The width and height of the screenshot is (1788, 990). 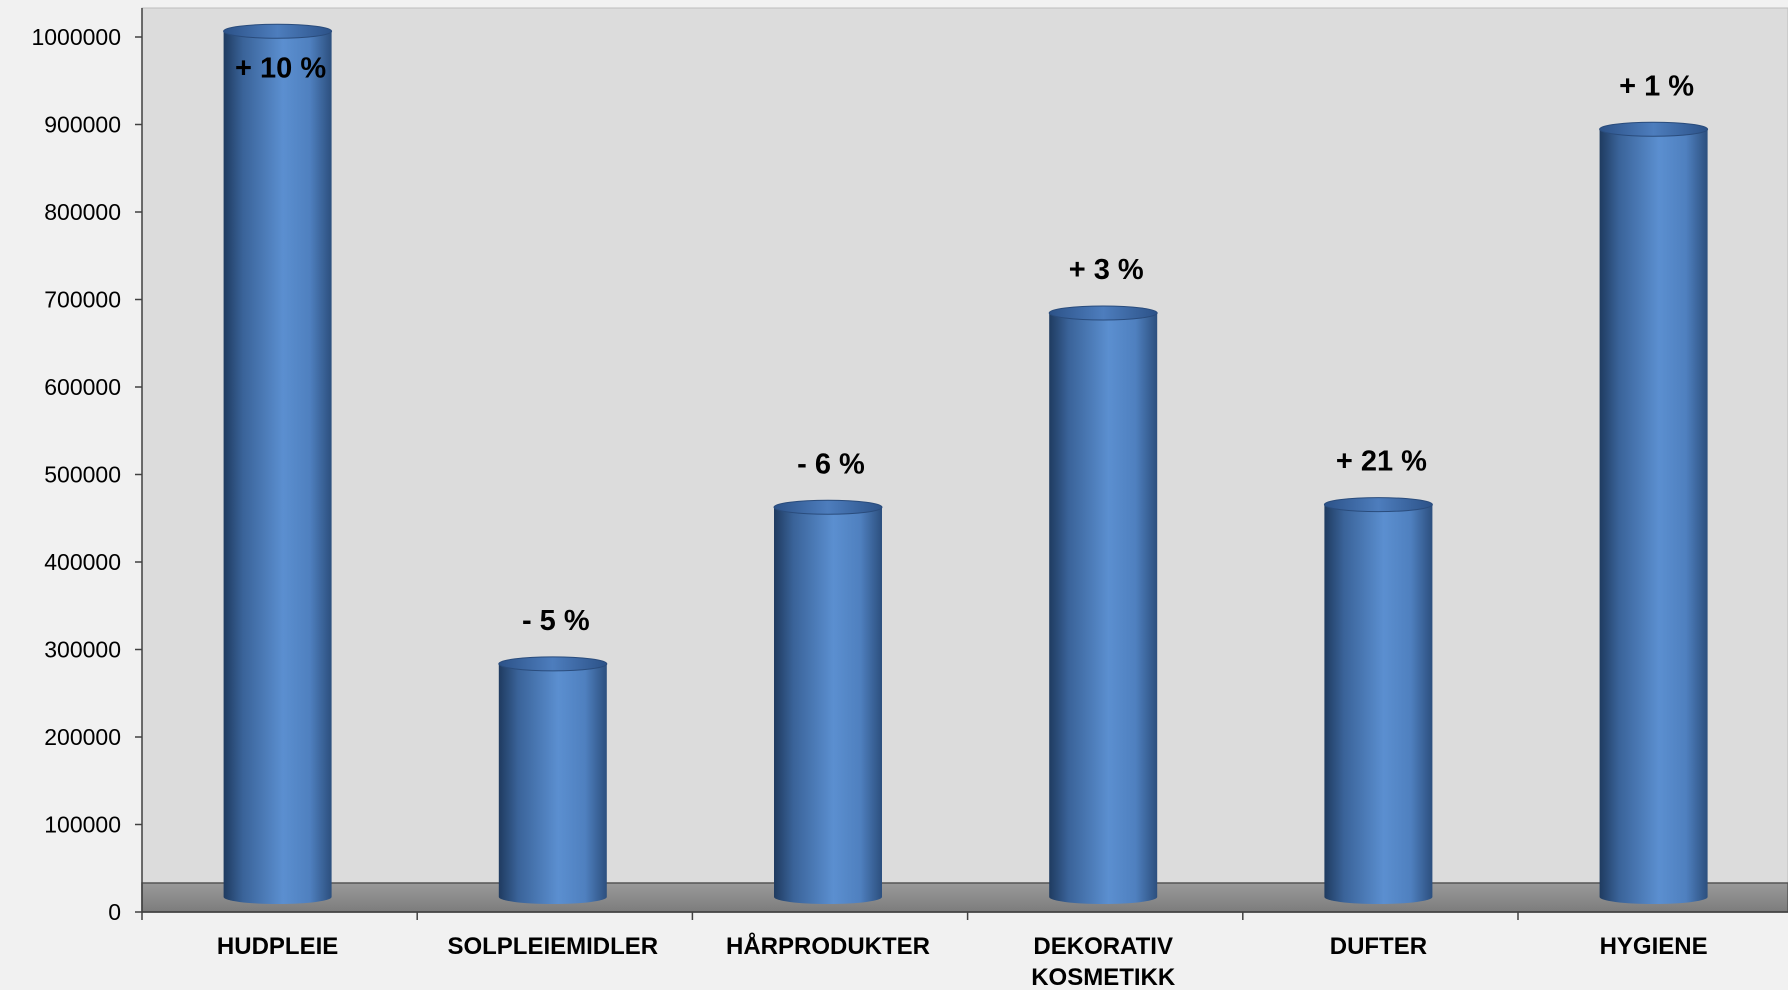 What do you see at coordinates (76, 37) in the screenshot?
I see `y-tick-label: 1000000` at bounding box center [76, 37].